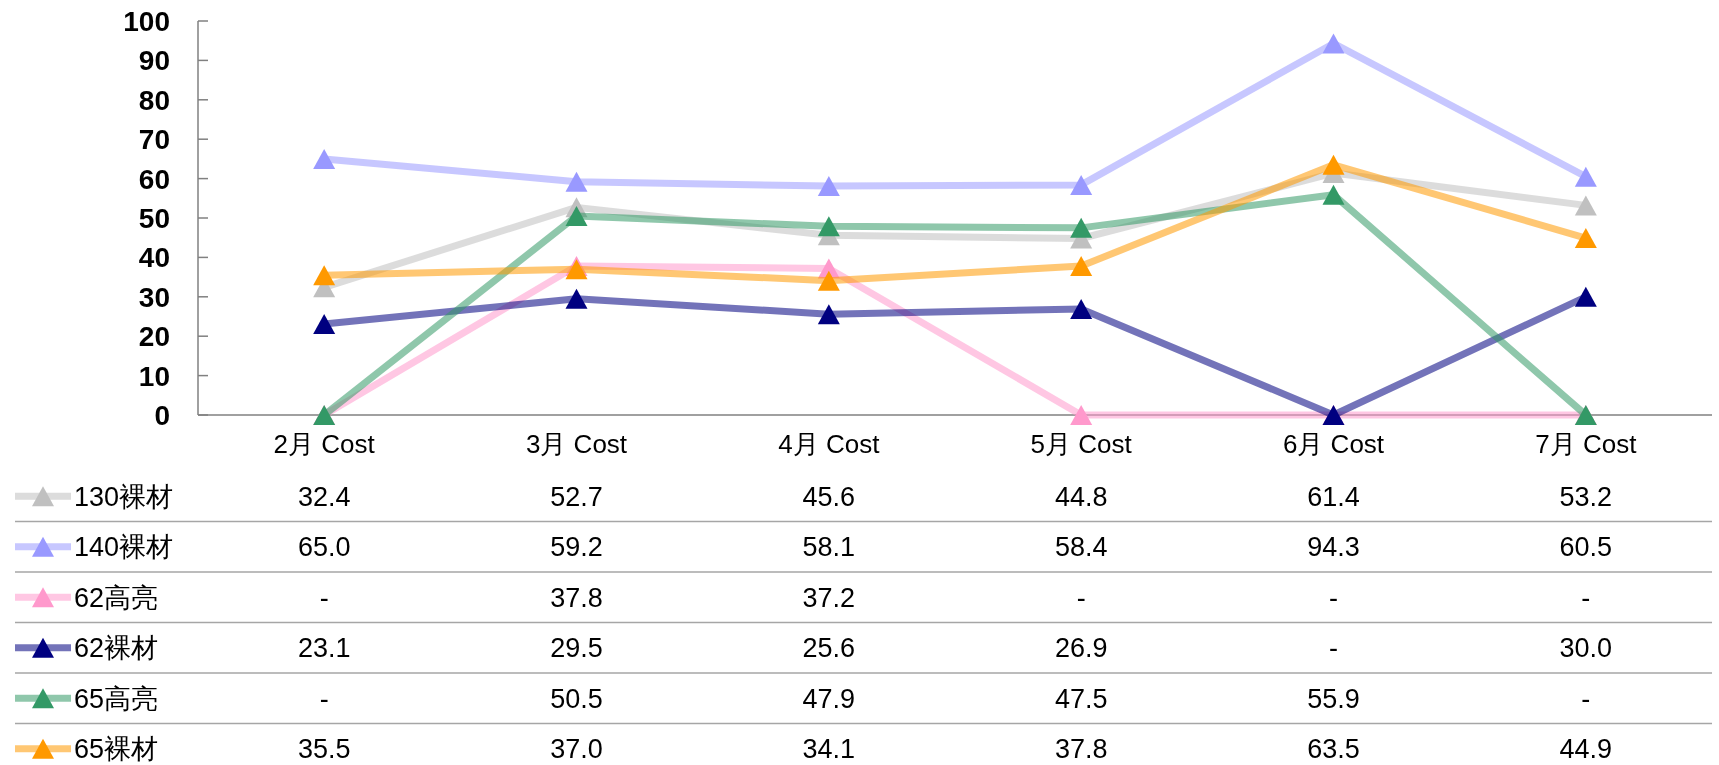  Describe the element at coordinates (116, 648) in the screenshot. I see `legend-label: 62裸材` at that location.